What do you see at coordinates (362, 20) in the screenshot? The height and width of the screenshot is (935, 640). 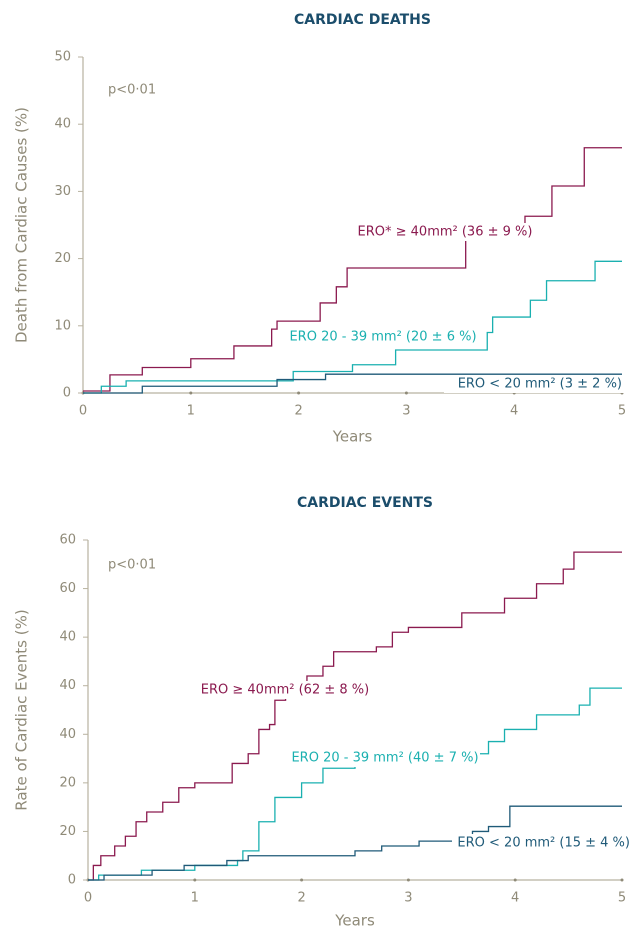 I see `chart-title: CARDIAC DEATHS` at bounding box center [362, 20].